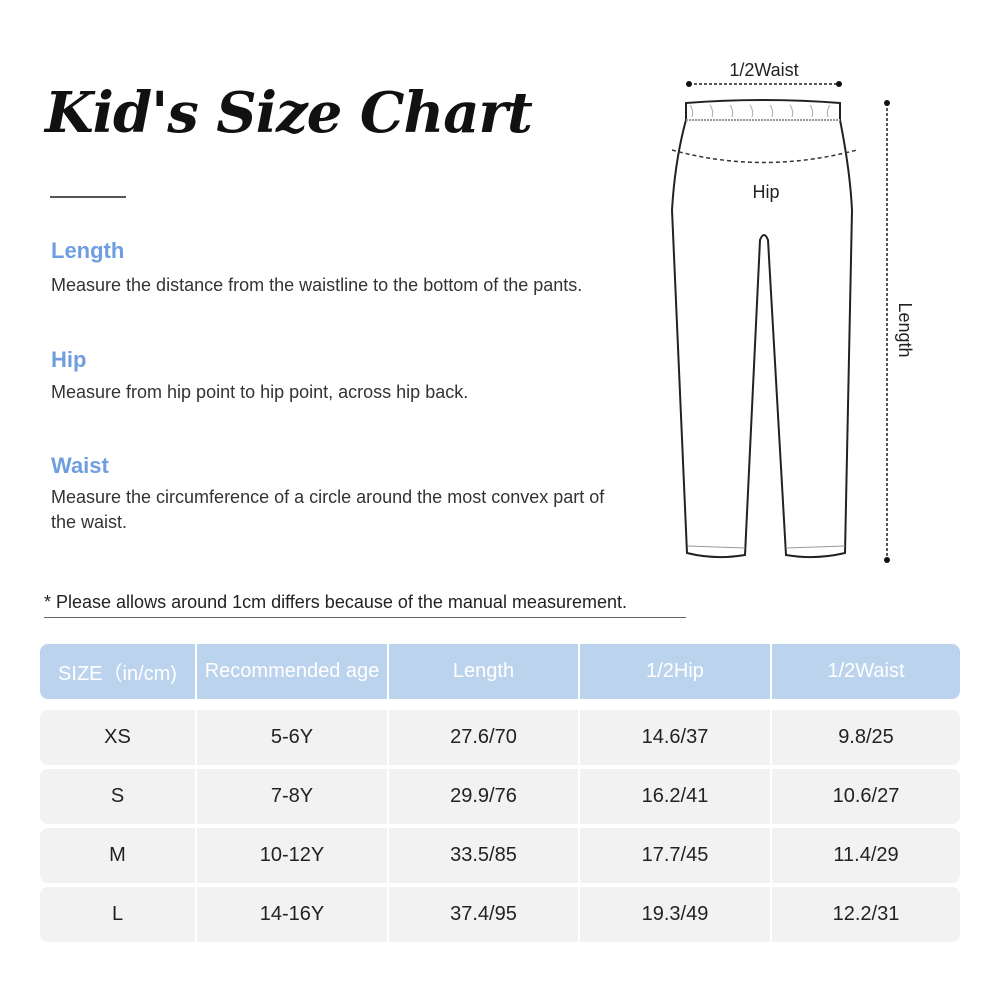 This screenshot has height=1000, width=1000. Describe the element at coordinates (675, 671) in the screenshot. I see `header-hip: 1/2Hip` at that location.